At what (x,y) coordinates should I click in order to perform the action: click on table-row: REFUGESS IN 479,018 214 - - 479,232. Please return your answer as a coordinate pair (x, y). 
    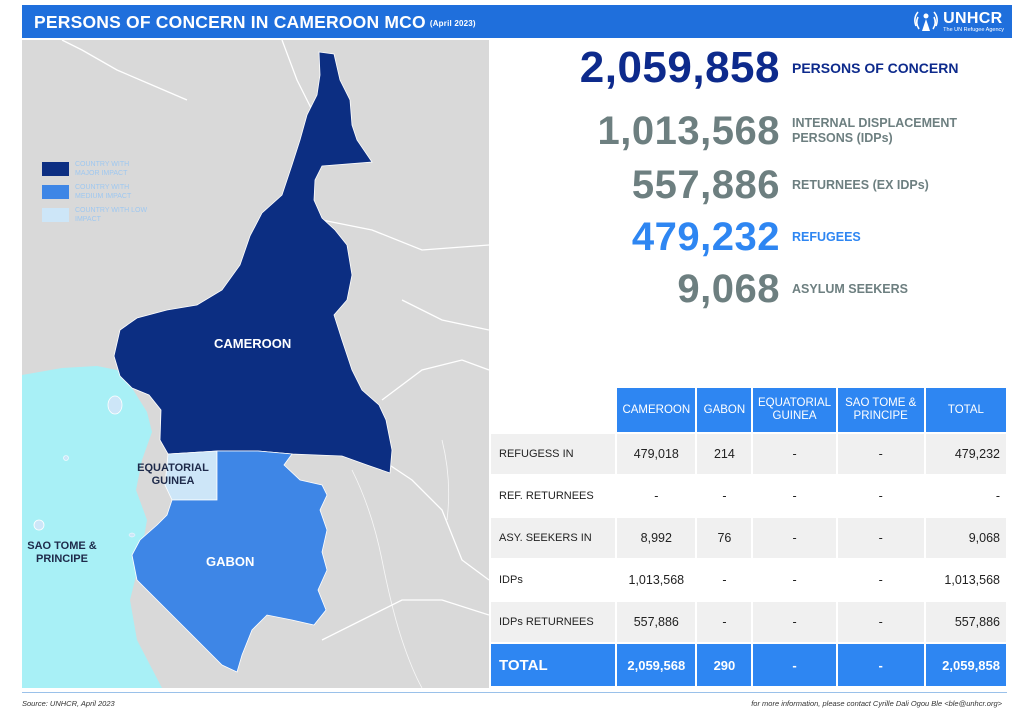
    Looking at the image, I should click on (748, 454).